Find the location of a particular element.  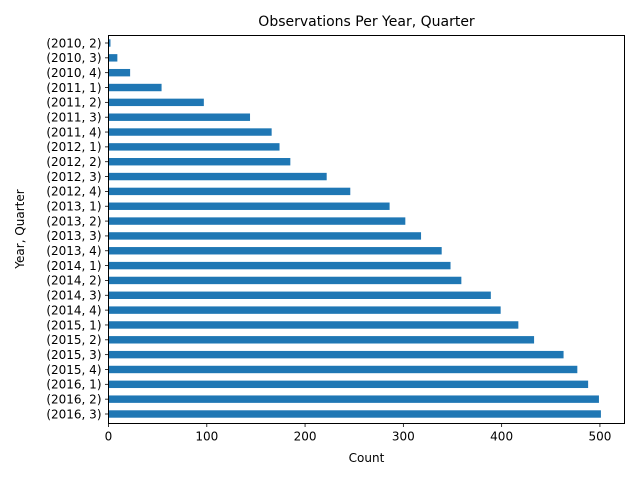

x-tick-label: 100 is located at coordinates (206, 437).